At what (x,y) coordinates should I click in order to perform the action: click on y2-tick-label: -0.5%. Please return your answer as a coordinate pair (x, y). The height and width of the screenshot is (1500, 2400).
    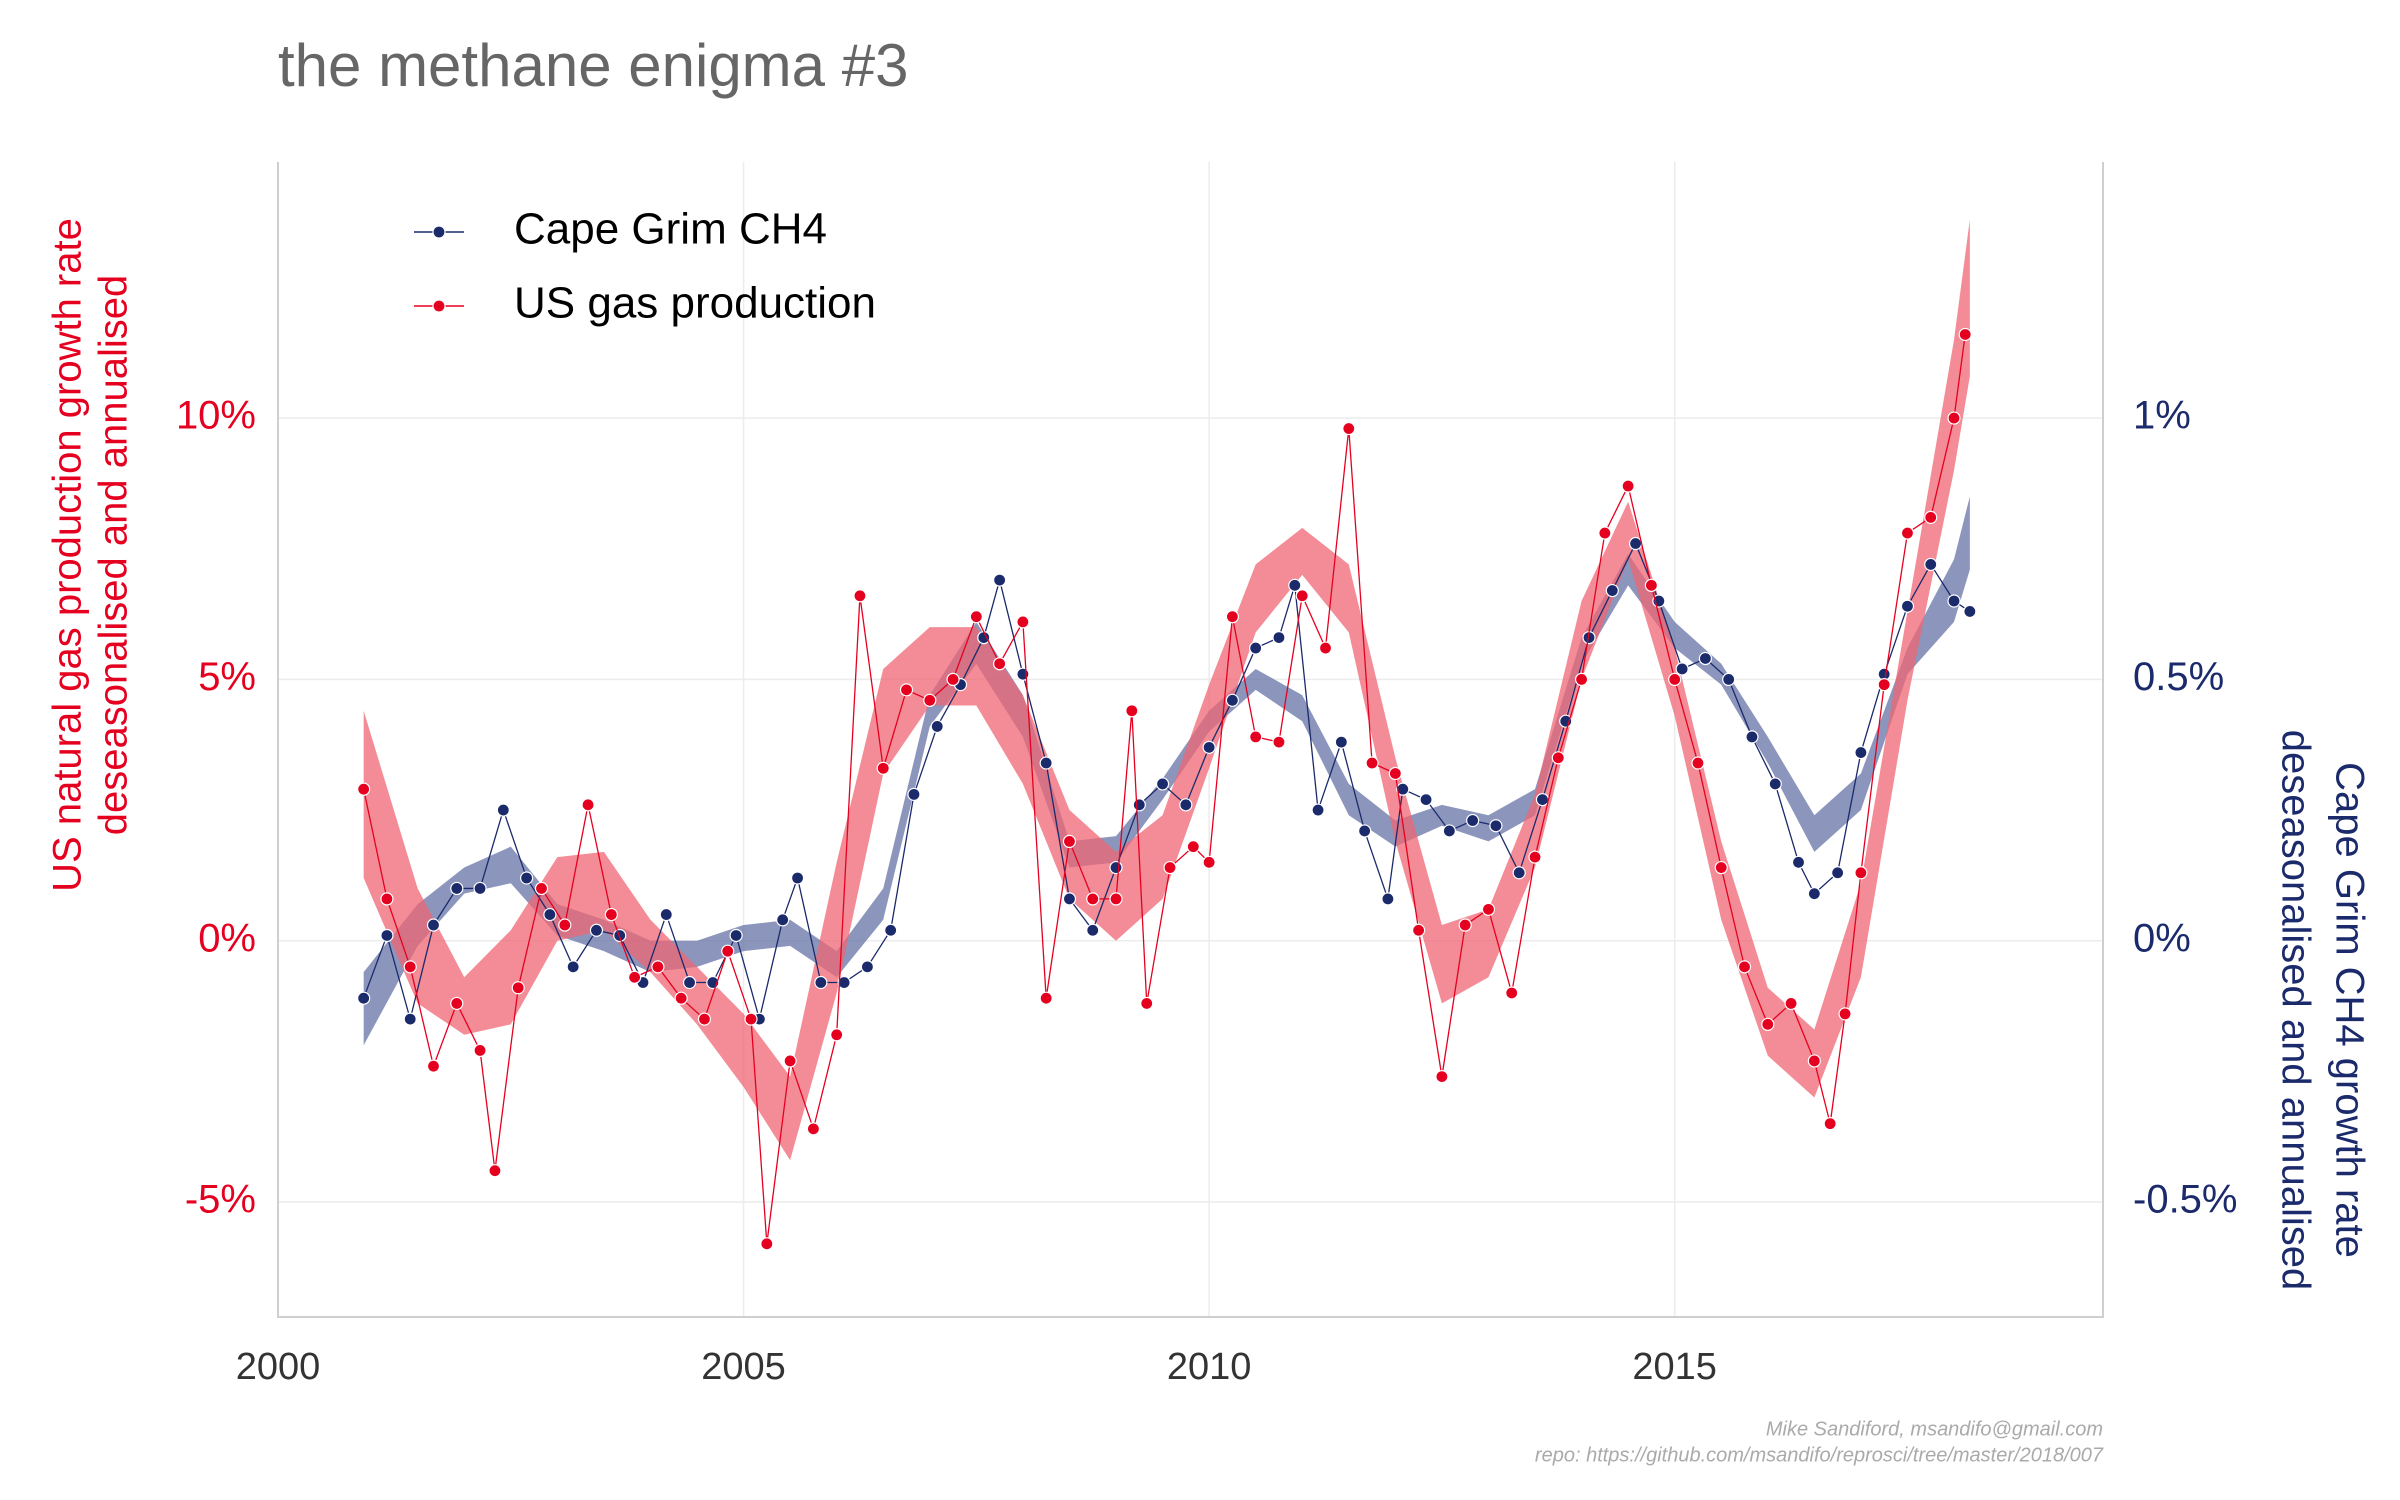
    Looking at the image, I should click on (2185, 1200).